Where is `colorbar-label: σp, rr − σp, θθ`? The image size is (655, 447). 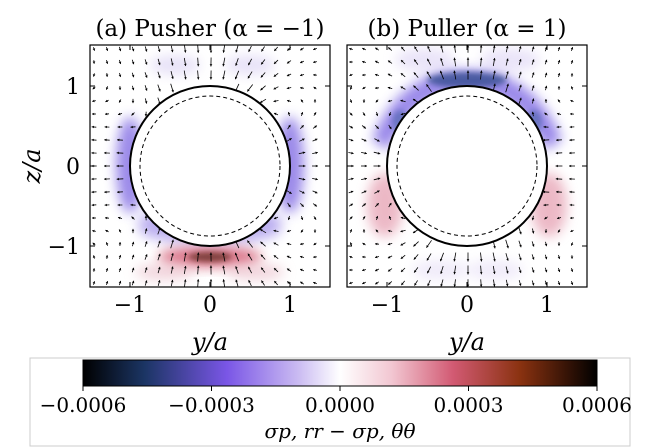
colorbar-label: σp, rr − σp, θθ is located at coordinates (339, 431).